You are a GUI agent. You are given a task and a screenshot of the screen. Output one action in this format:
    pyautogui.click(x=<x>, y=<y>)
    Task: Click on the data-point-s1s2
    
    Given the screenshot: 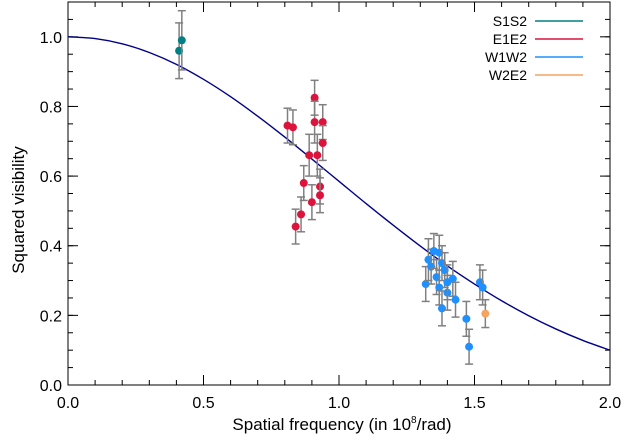 What is the action you would take?
    pyautogui.click(x=181, y=40)
    